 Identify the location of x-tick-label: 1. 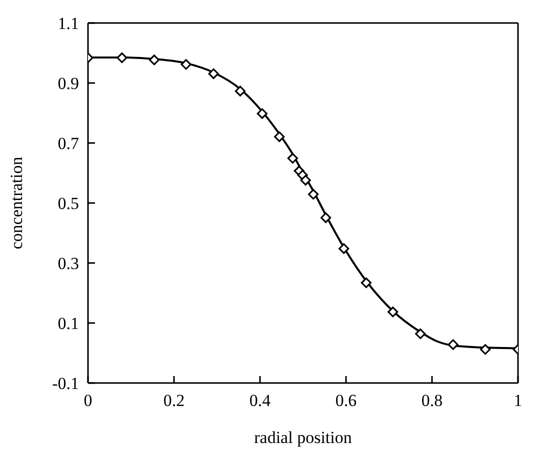
(518, 400).